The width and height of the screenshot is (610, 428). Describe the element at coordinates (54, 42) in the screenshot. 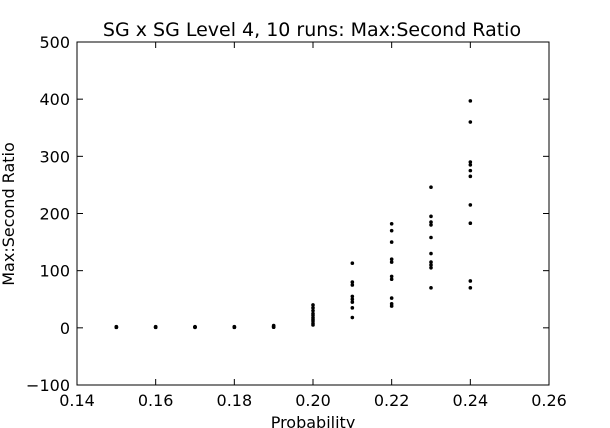

I see `y-tick-label: 500` at that location.